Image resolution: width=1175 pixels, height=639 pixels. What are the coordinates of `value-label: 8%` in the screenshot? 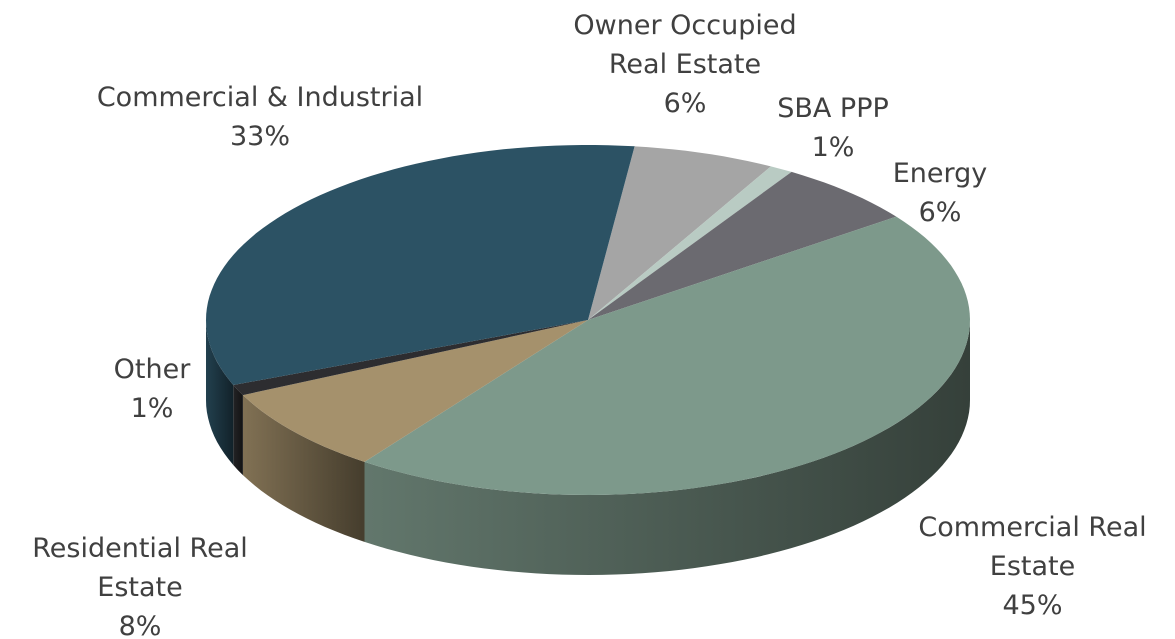 It's located at (140, 625).